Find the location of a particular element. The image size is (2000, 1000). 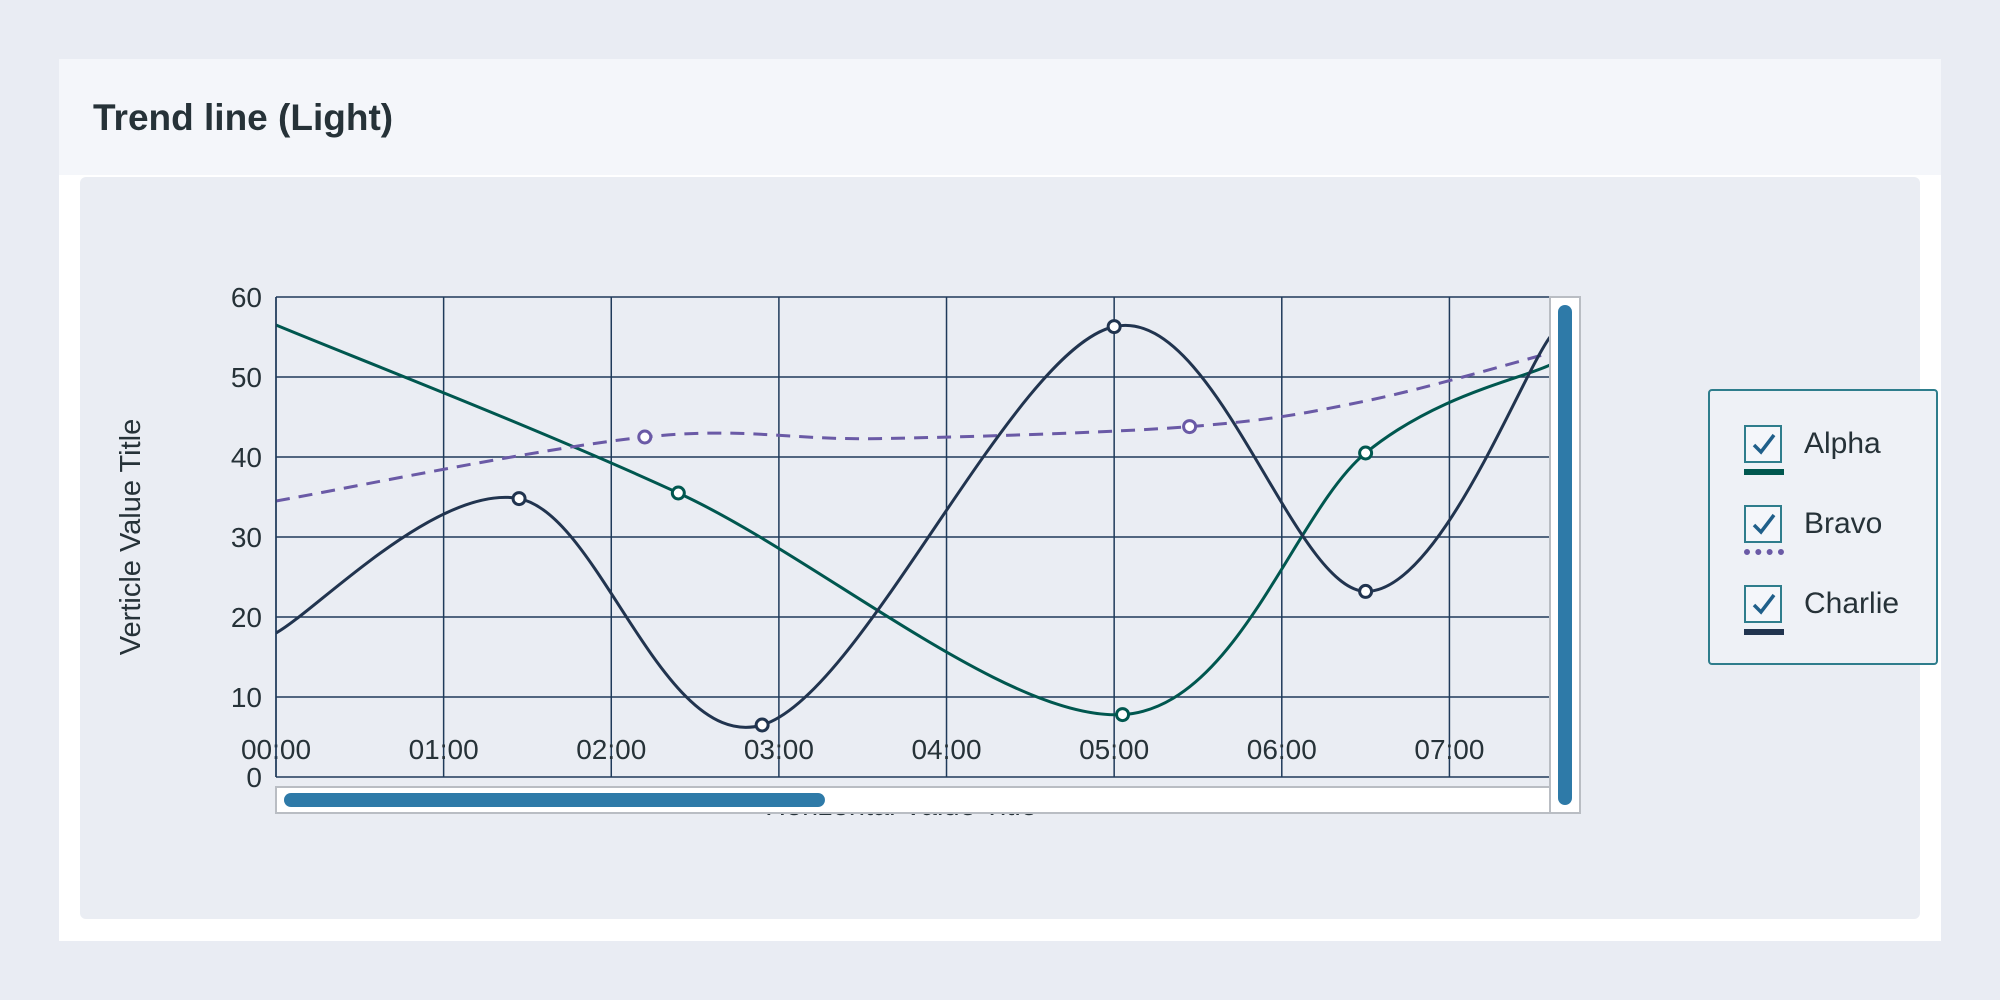

legend: Alpha Bravo Charlie is located at coordinates (1823, 527).